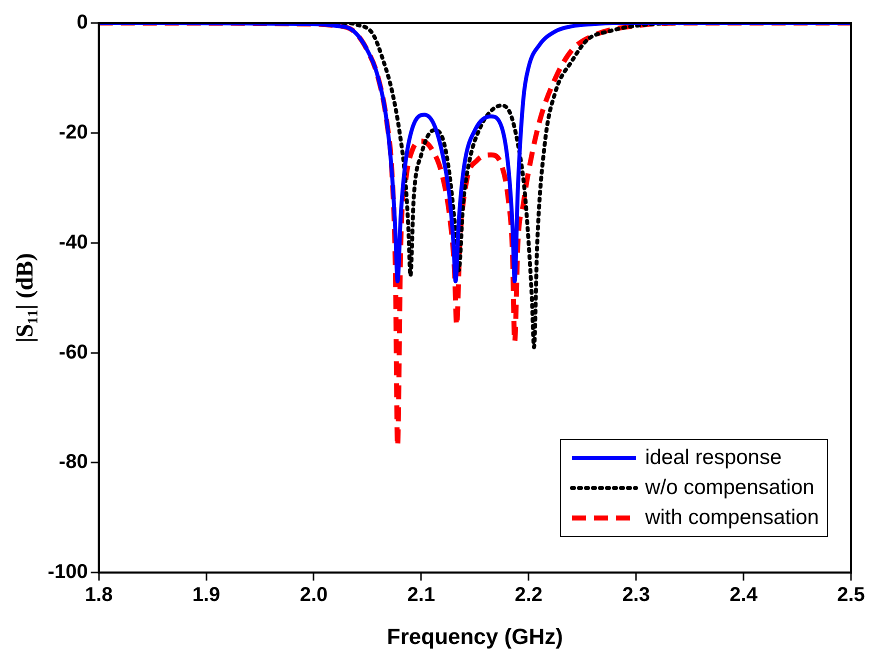 This screenshot has height=663, width=881. I want to click on y-tick-label: -100, so click(68, 572).